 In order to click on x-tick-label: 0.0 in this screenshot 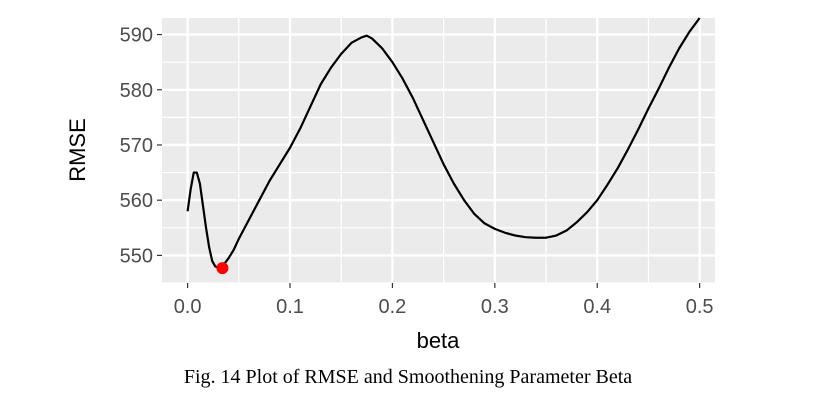, I will do `click(188, 307)`.